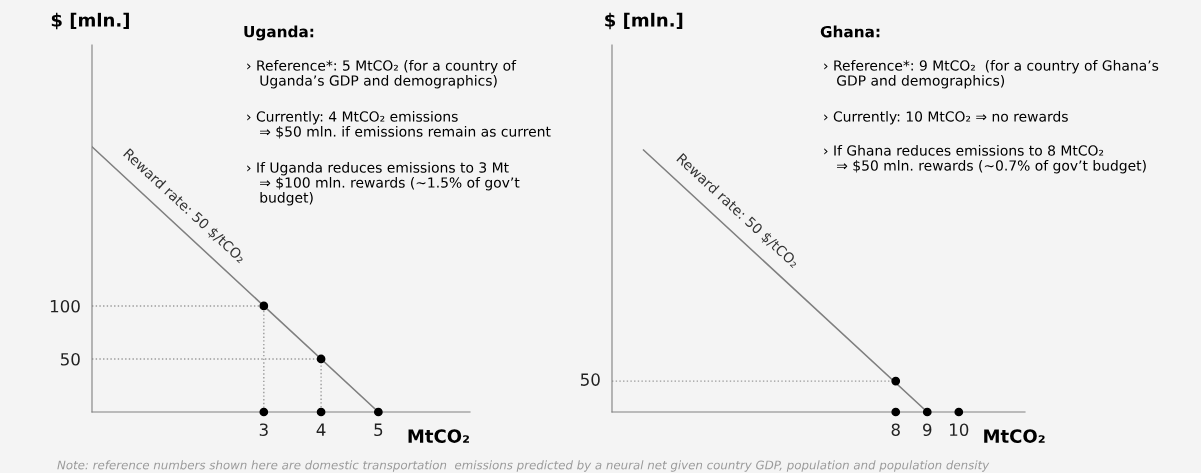  Describe the element at coordinates (927, 430) in the screenshot. I see `x-tick-label: 9` at that location.